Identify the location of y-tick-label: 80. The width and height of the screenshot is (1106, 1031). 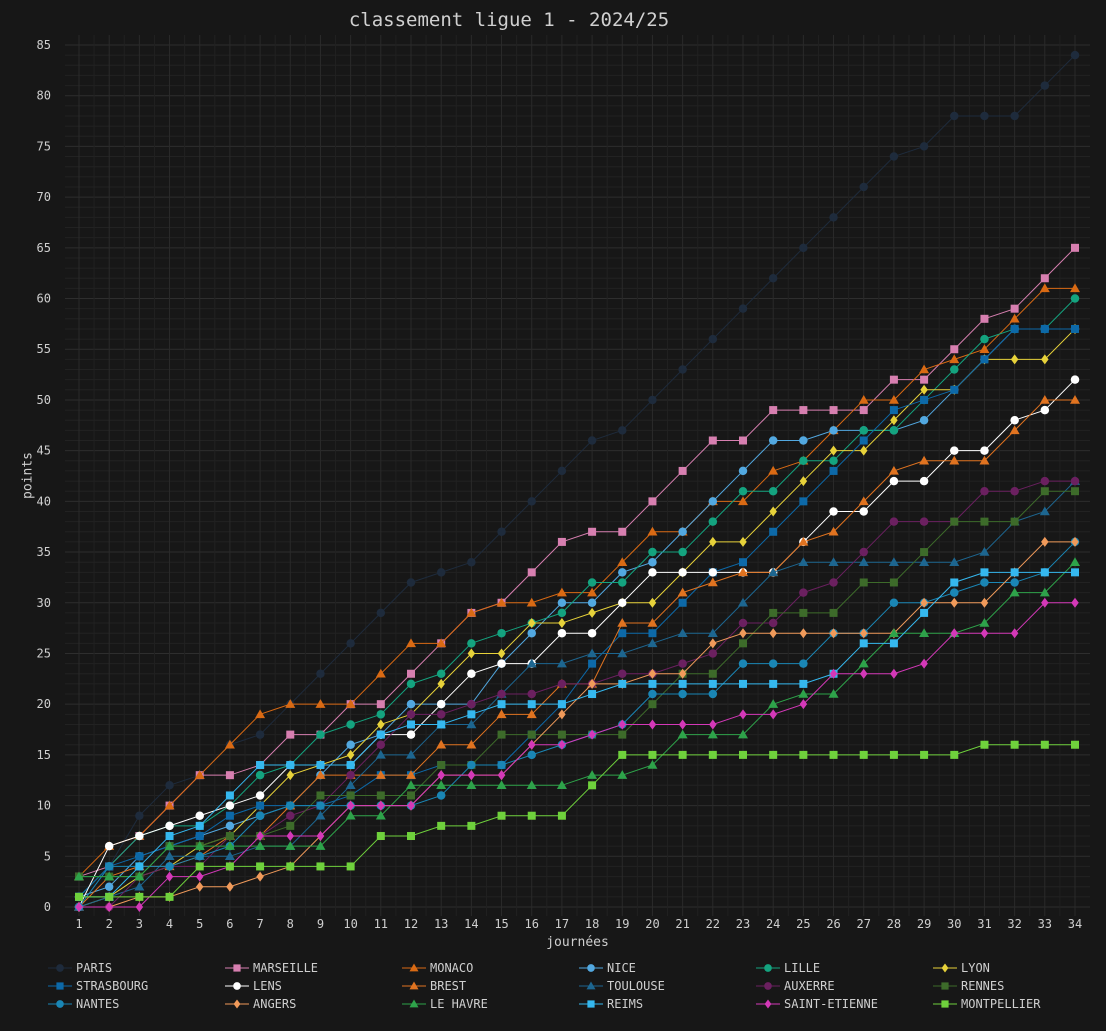
(44, 96).